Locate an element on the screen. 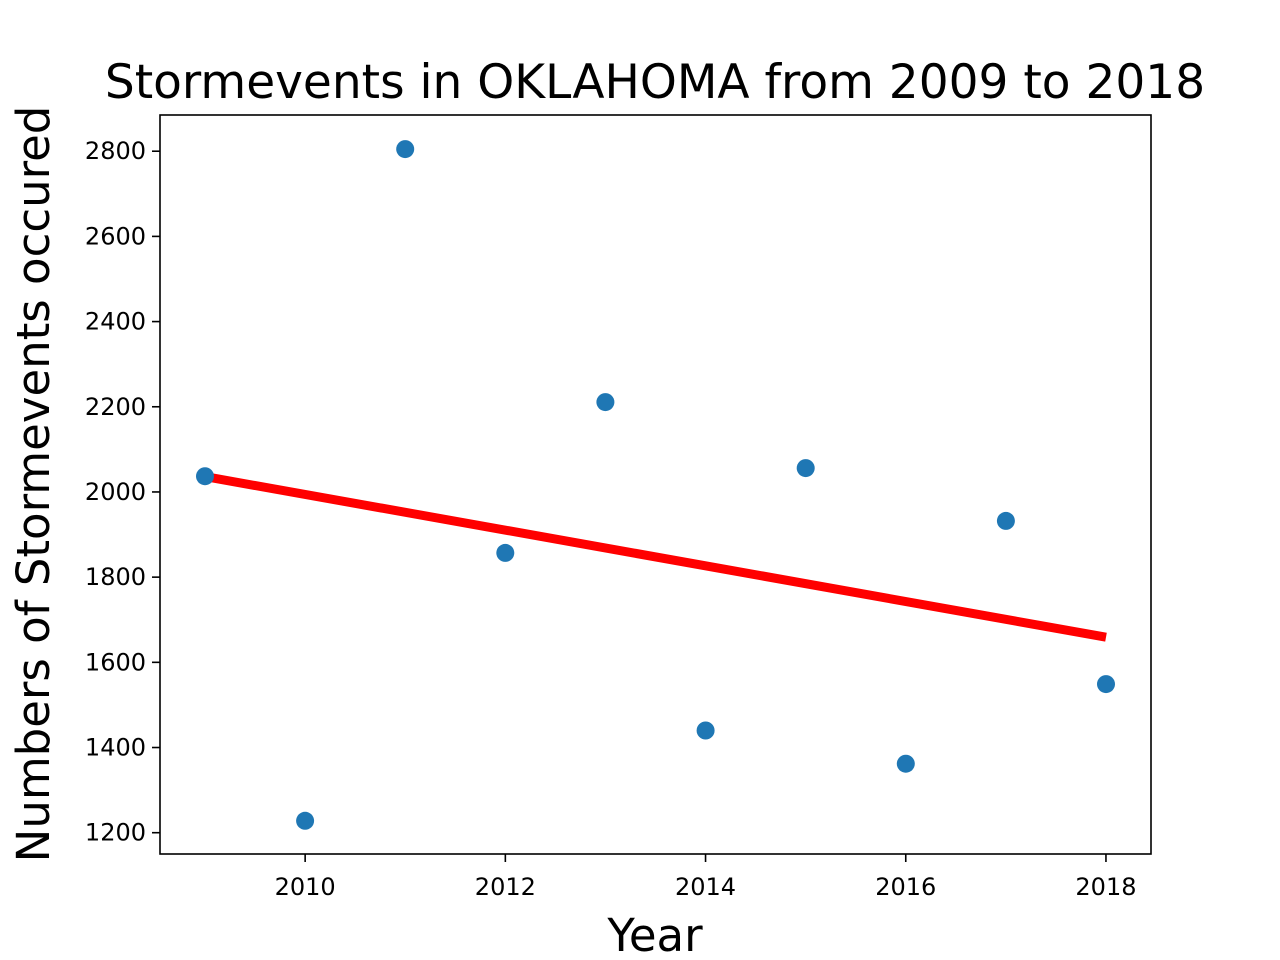 This screenshot has width=1280, height=960. y-axis: 1200 1400 1600 1800 2000 2200 2400 2600 2800 is located at coordinates (122, 492).